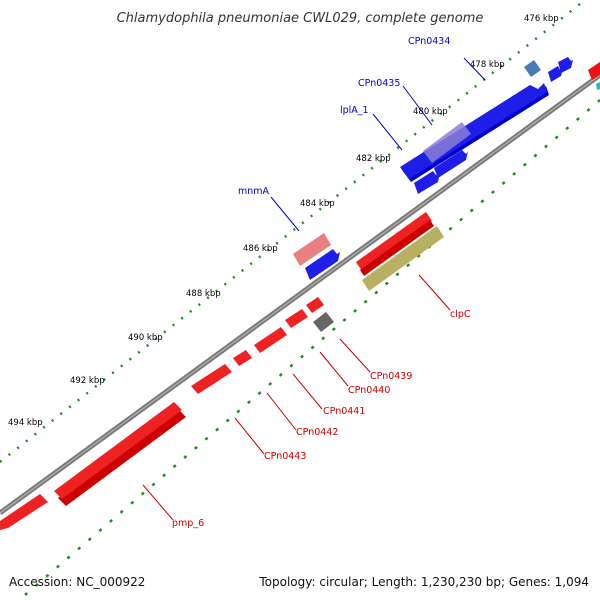  I want to click on accession-text: Accession: NC_000922, so click(77, 582).